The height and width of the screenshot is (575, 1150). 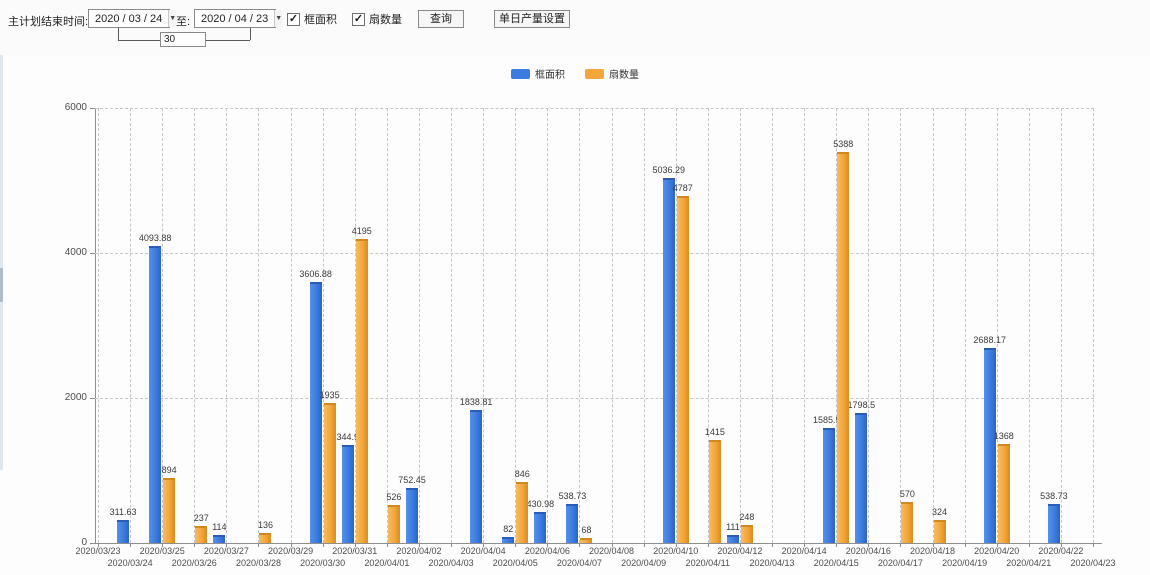 I want to click on y-tick, so click(x=92, y=543).